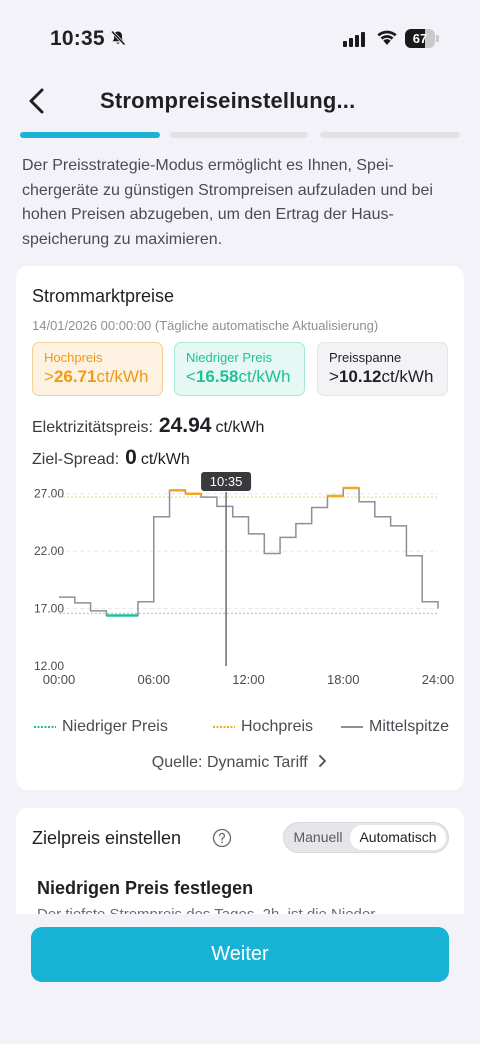 The width and height of the screenshot is (480, 1044). I want to click on high-price-value: 26.71, so click(75, 376).